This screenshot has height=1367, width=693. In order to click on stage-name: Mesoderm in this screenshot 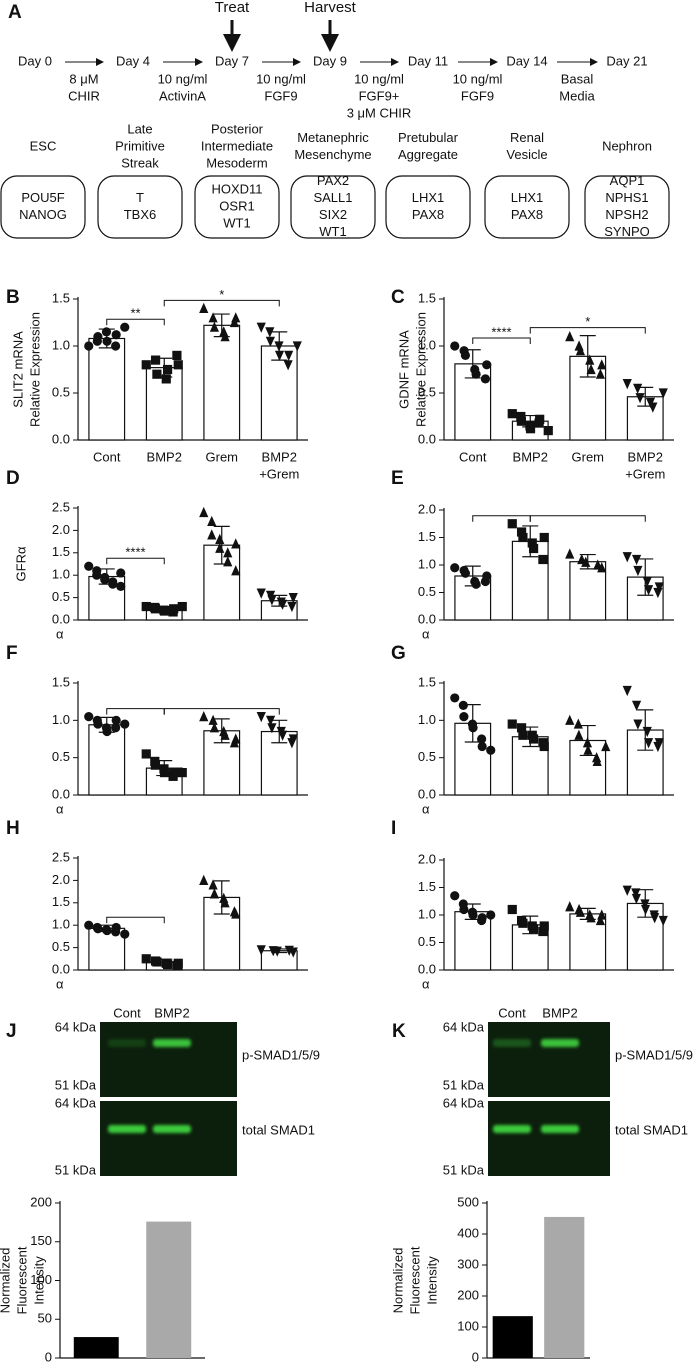, I will do `click(236, 162)`.